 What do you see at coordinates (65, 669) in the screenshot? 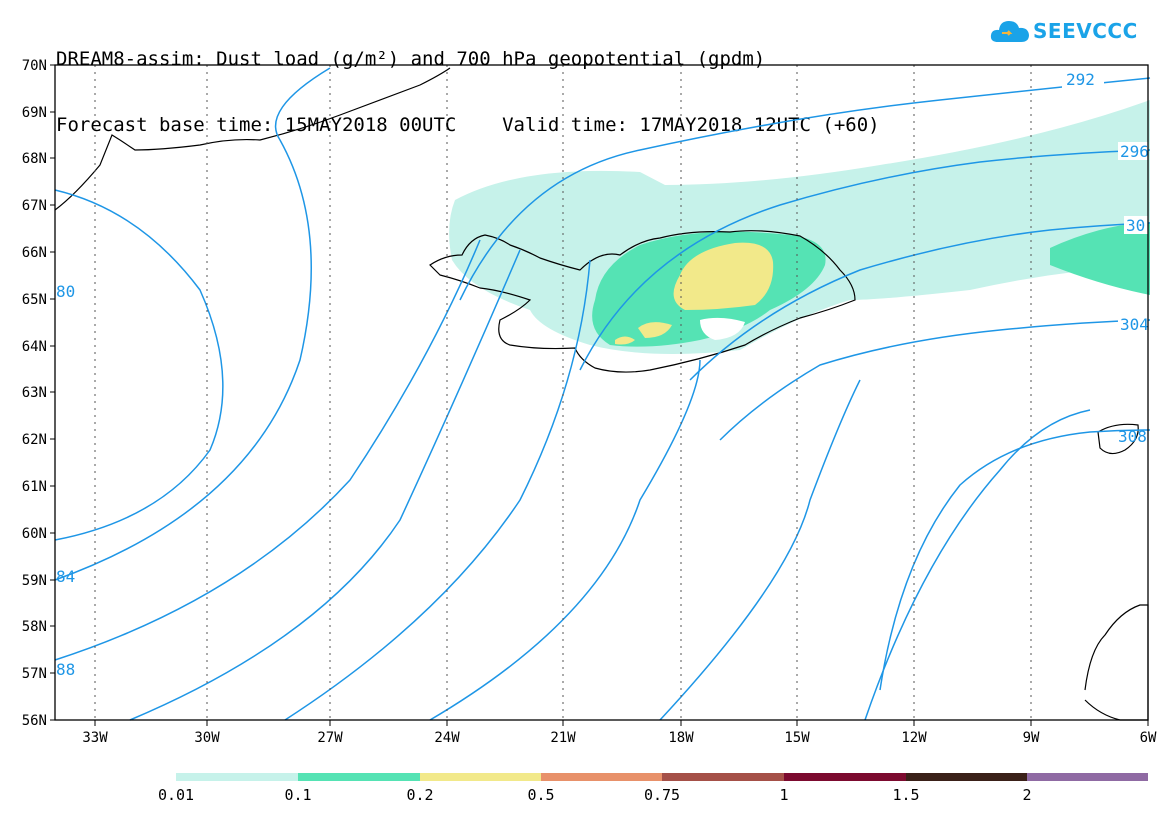
I see `contour-label-288: 88` at bounding box center [65, 669].